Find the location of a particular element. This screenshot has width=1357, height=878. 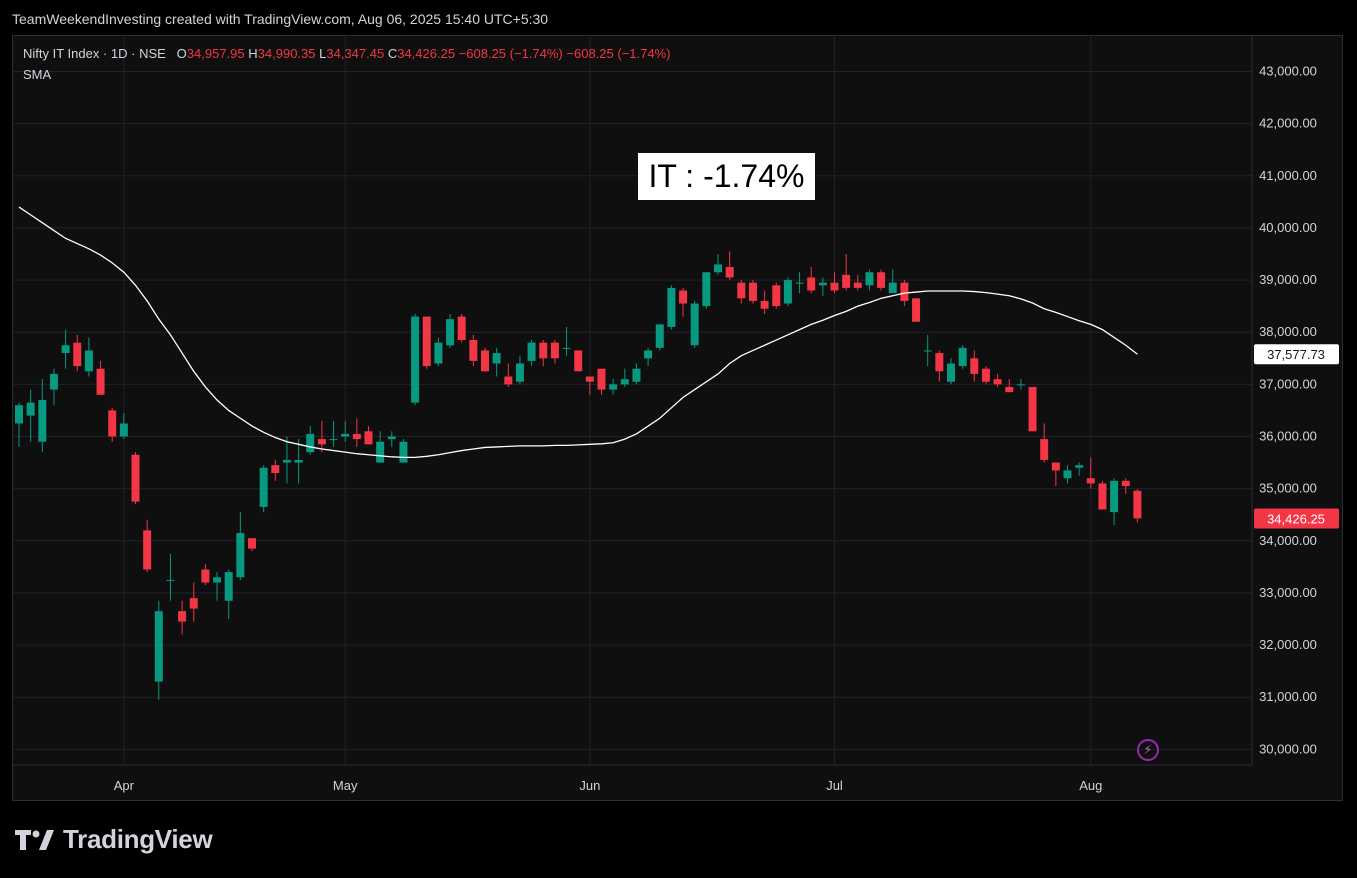

y-tick-label: 39,000.00 is located at coordinates (1288, 279).